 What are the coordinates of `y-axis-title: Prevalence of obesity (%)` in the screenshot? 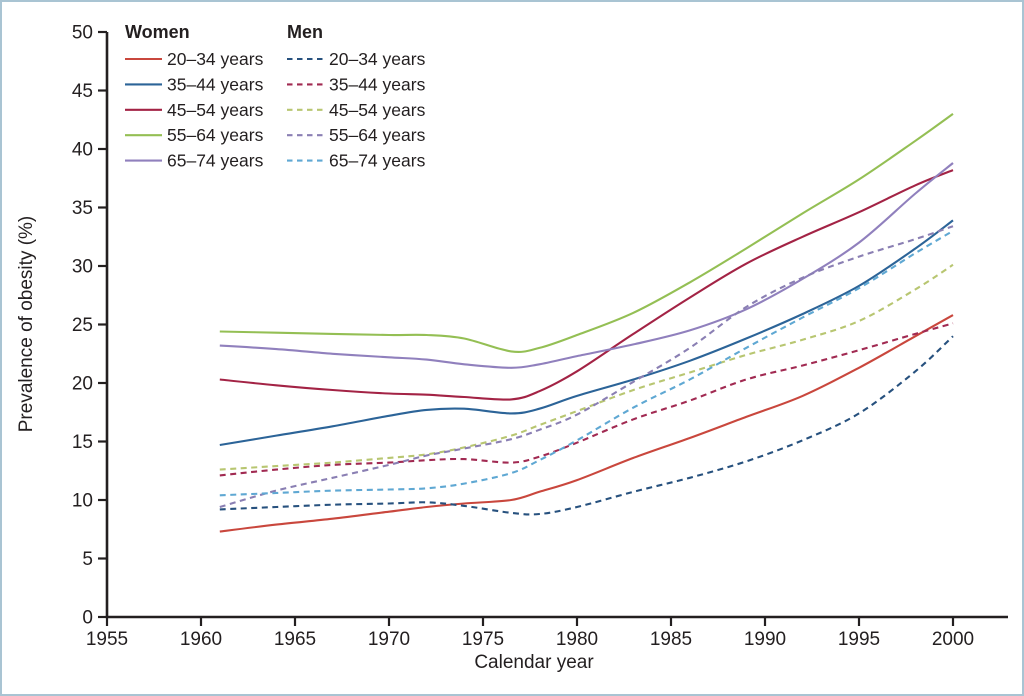 It's located at (26, 324).